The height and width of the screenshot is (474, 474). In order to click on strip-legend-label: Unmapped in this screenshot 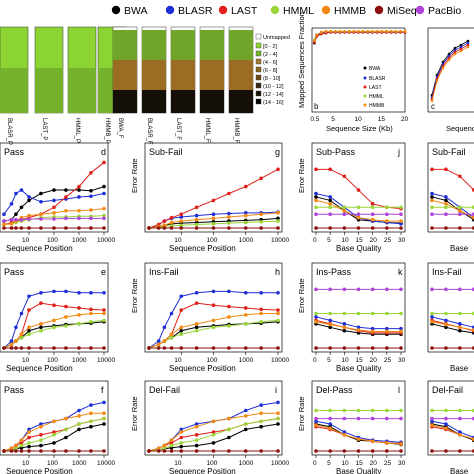, I will do `click(276, 38)`.